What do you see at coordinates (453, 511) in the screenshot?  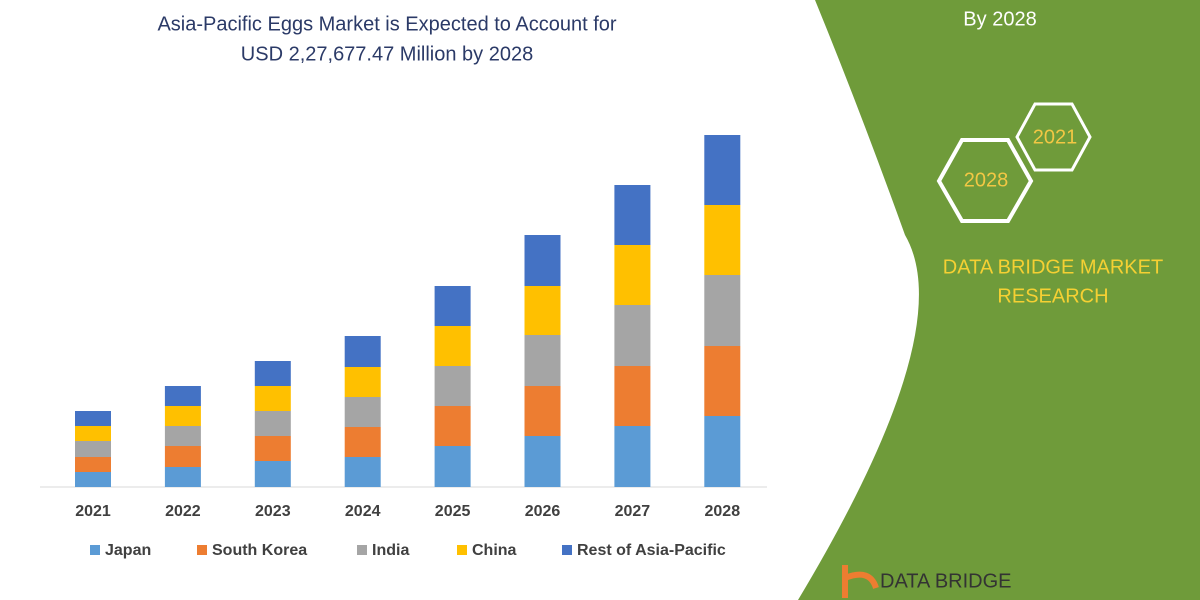 I see `x-tick-label: 2025` at bounding box center [453, 511].